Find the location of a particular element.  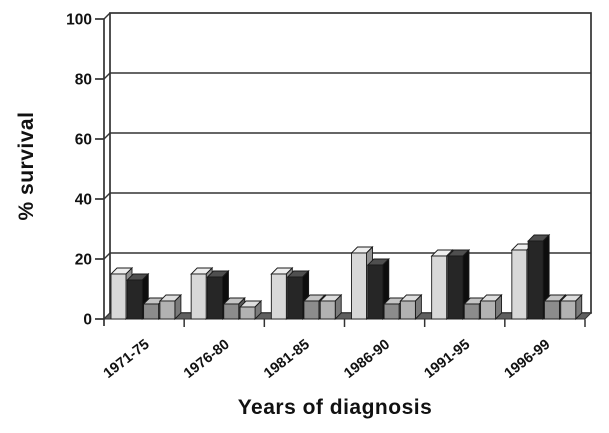

x-tick-label: 1991-95 is located at coordinates (447, 359).